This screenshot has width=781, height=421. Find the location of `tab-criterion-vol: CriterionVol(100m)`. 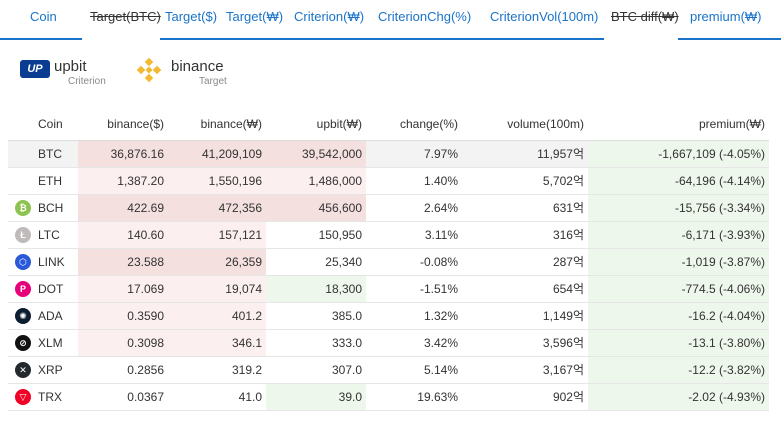

tab-criterion-vol: CriterionVol(100m) is located at coordinates (544, 16).